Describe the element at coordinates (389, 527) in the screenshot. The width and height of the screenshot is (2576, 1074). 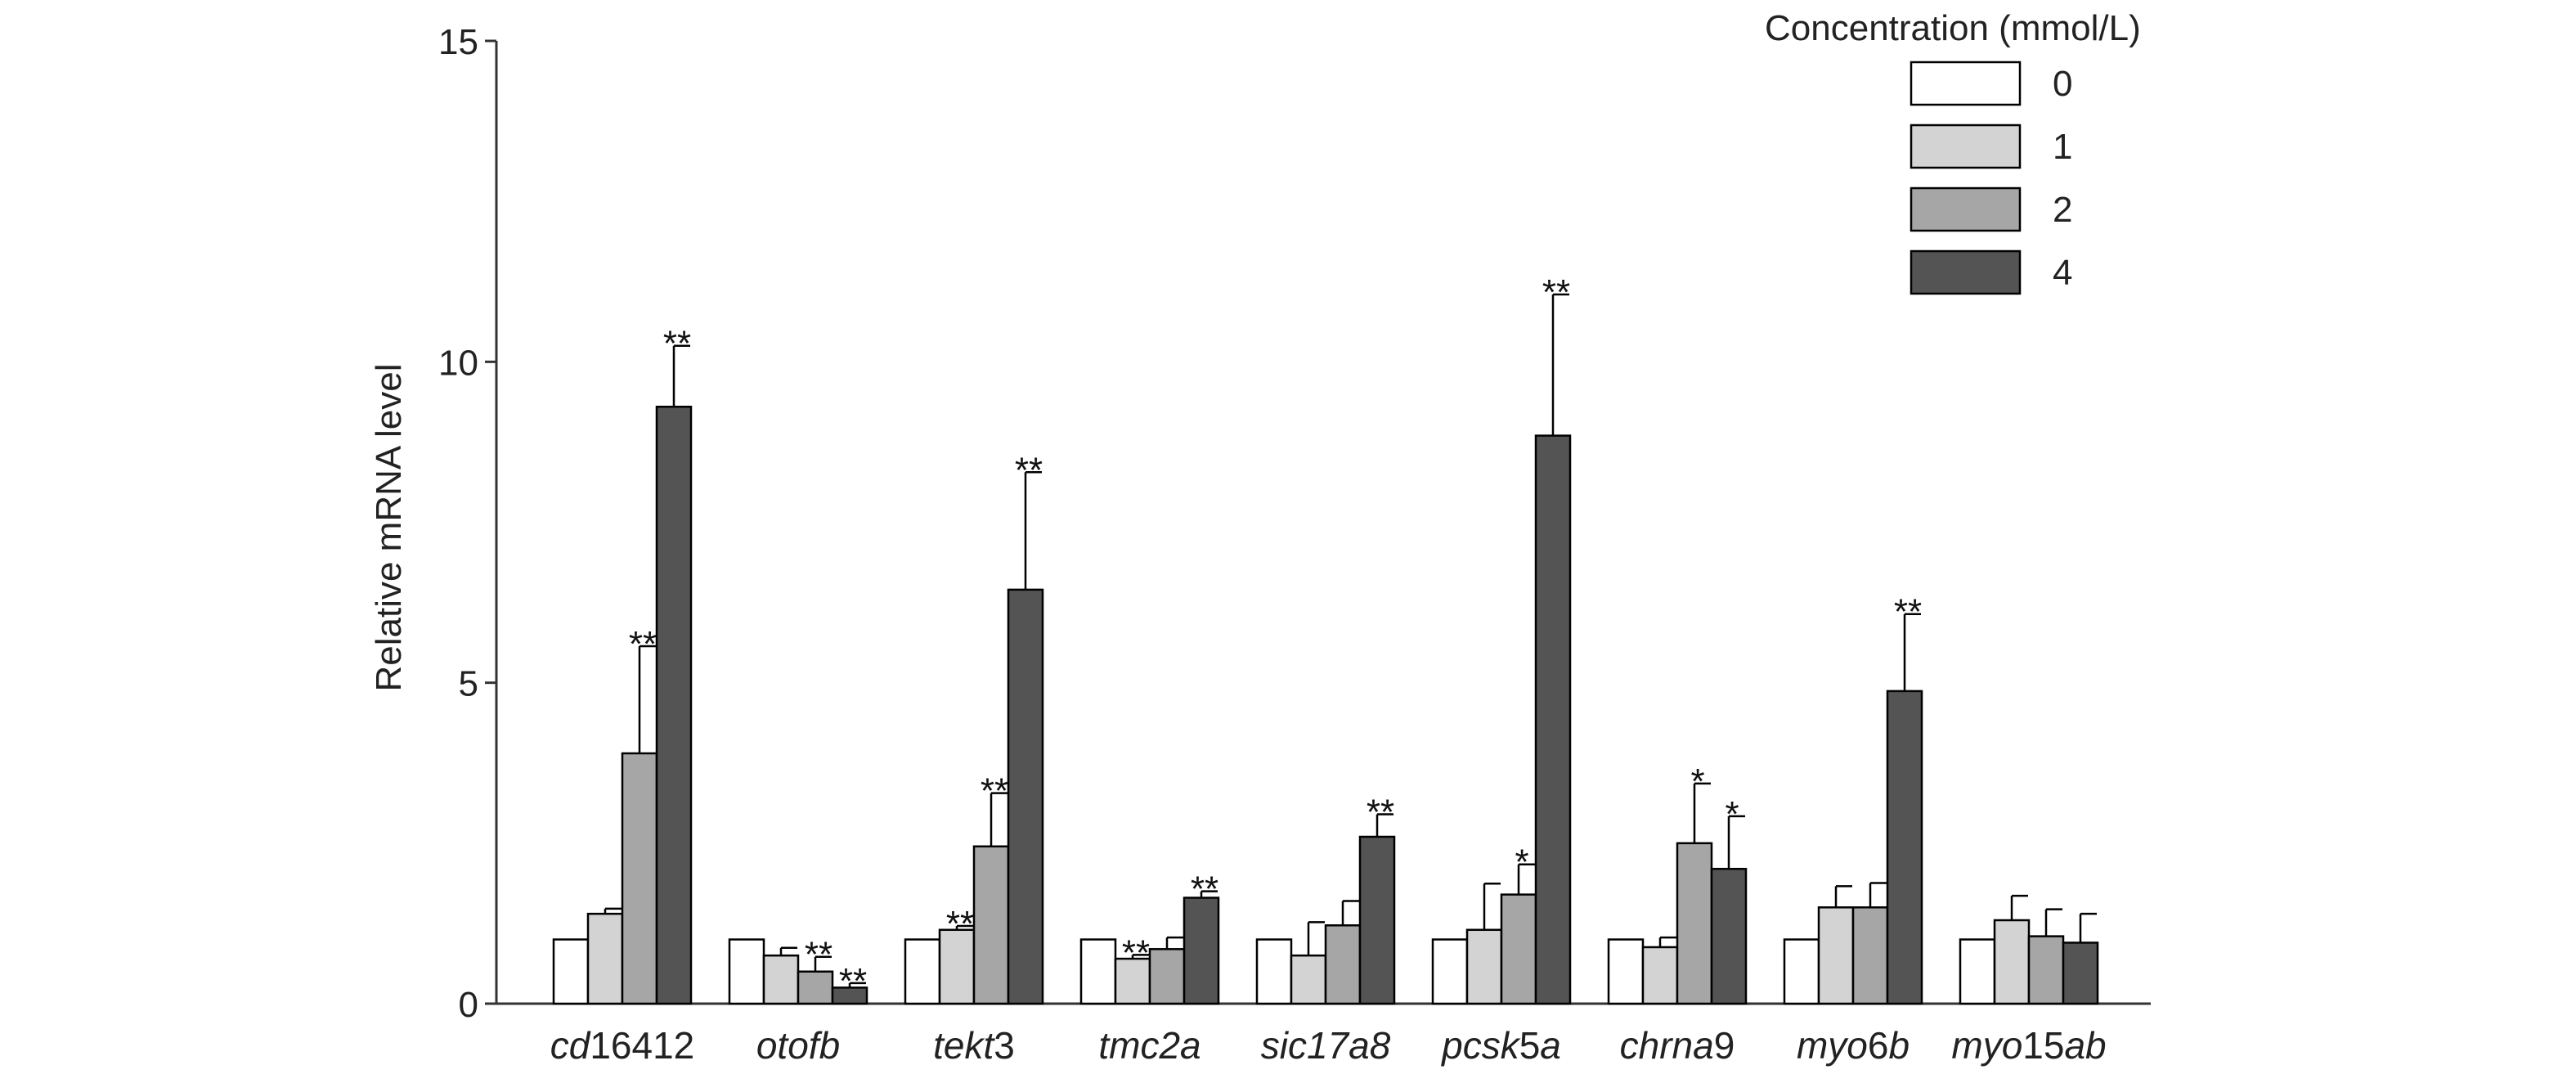
I see `y-axis-title: Relative mRNA level` at that location.